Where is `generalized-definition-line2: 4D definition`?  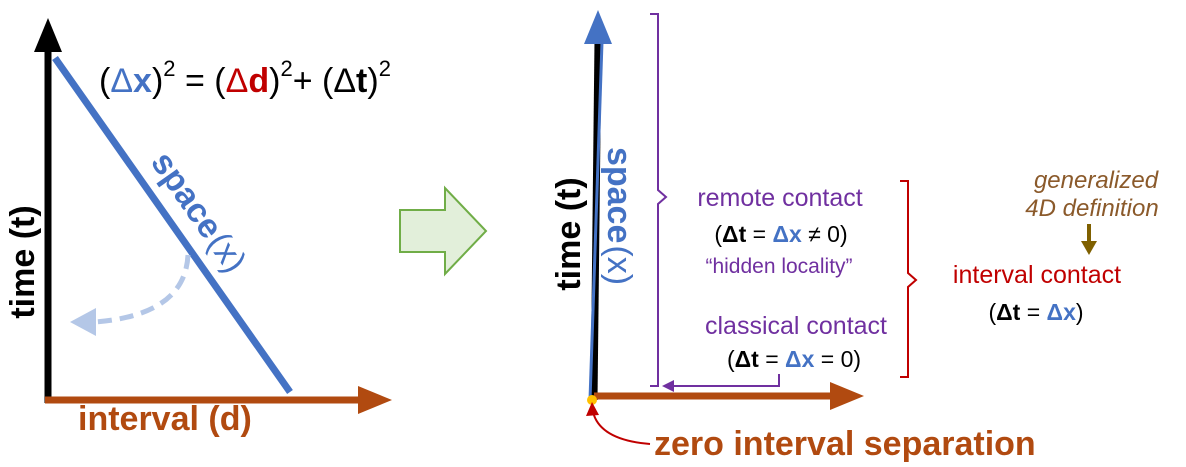 generalized-definition-line2: 4D definition is located at coordinates (1091, 208).